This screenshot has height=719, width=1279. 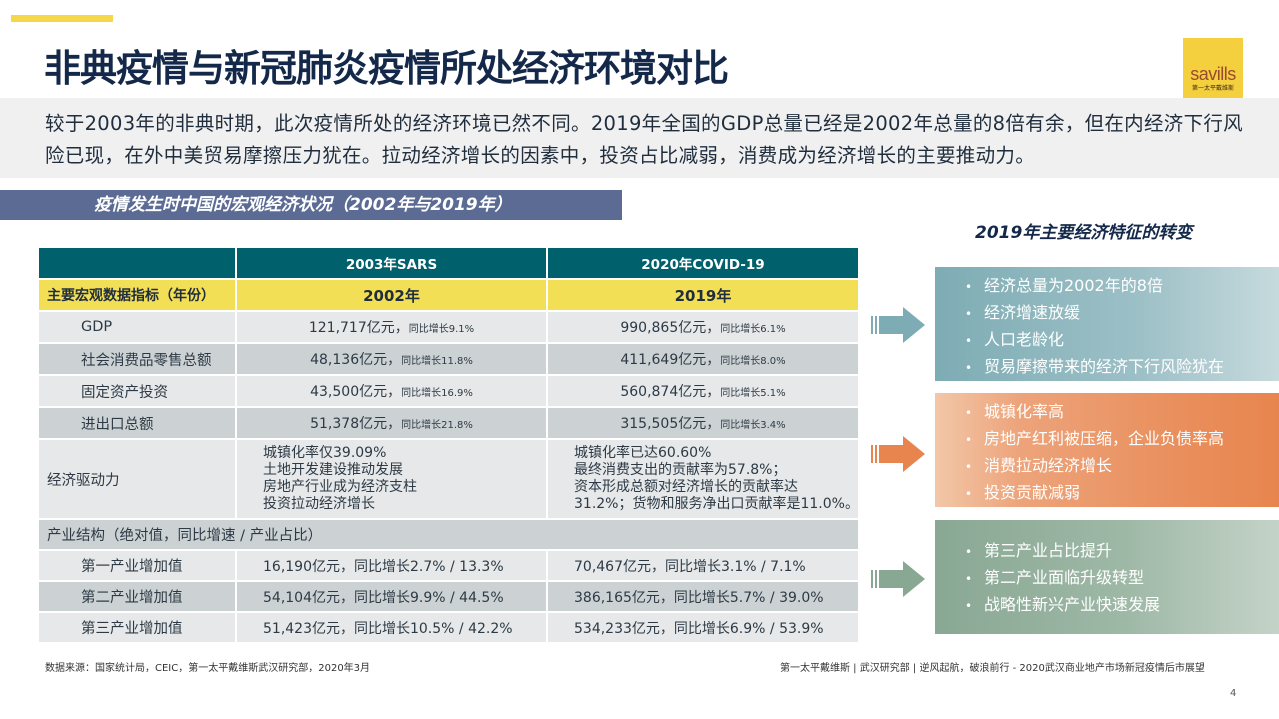 What do you see at coordinates (441, 329) in the screenshot?
I see `growth: 同比增长9.1%` at bounding box center [441, 329].